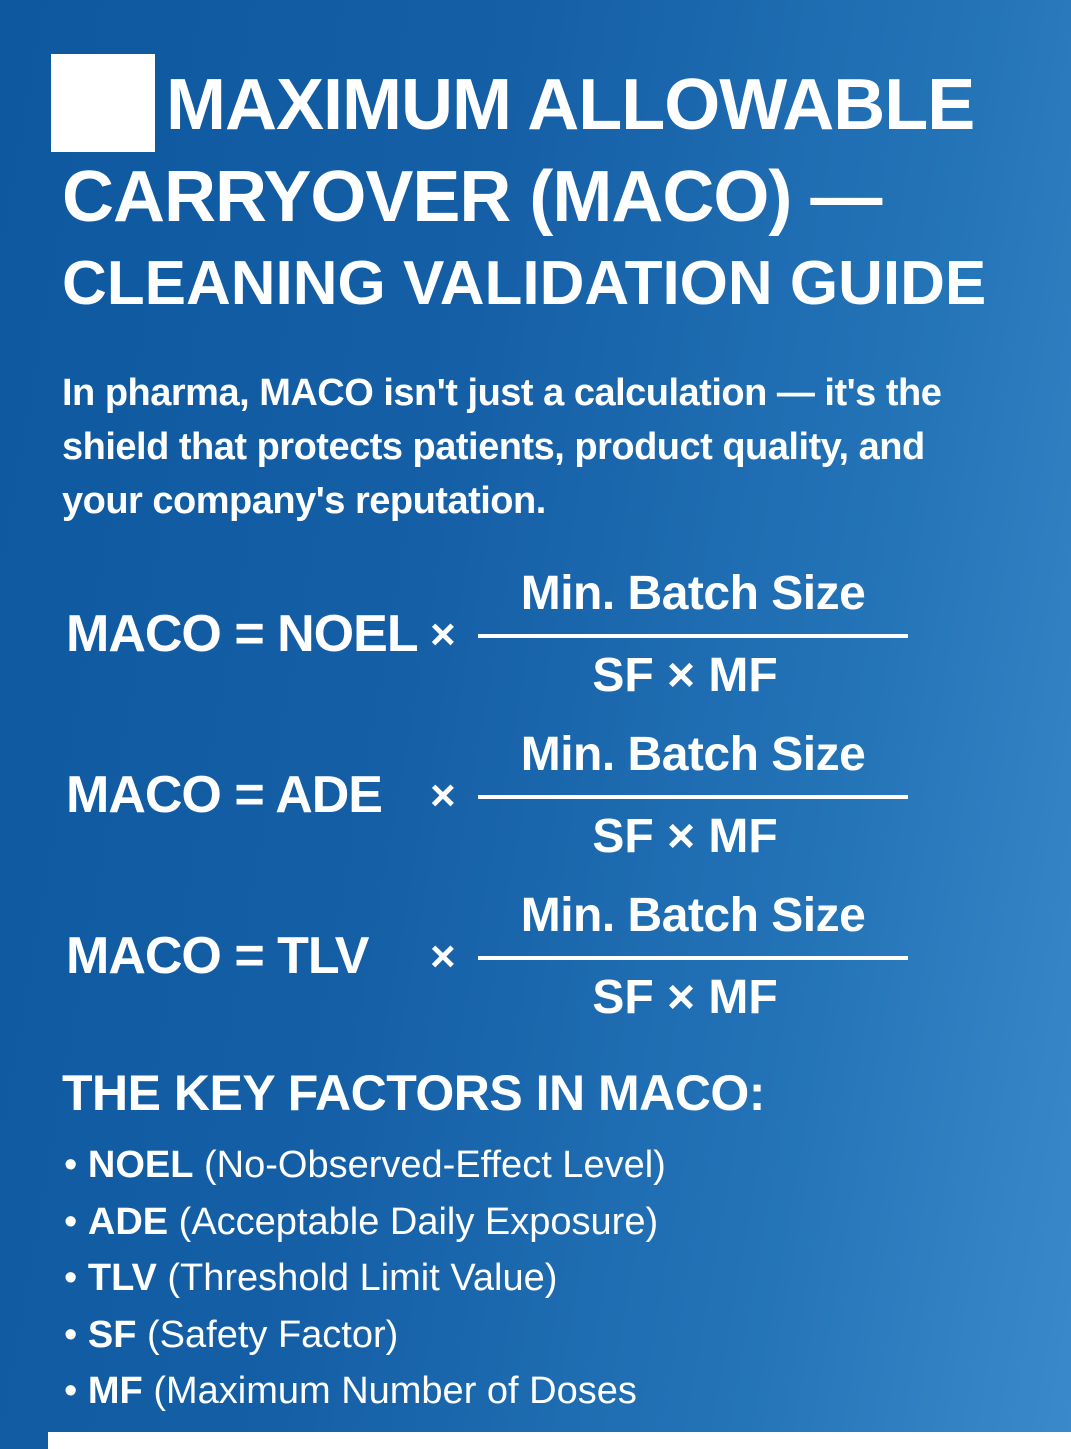 The width and height of the screenshot is (1071, 1449). Describe the element at coordinates (140, 1165) in the screenshot. I see `factor-term: NOEL` at that location.